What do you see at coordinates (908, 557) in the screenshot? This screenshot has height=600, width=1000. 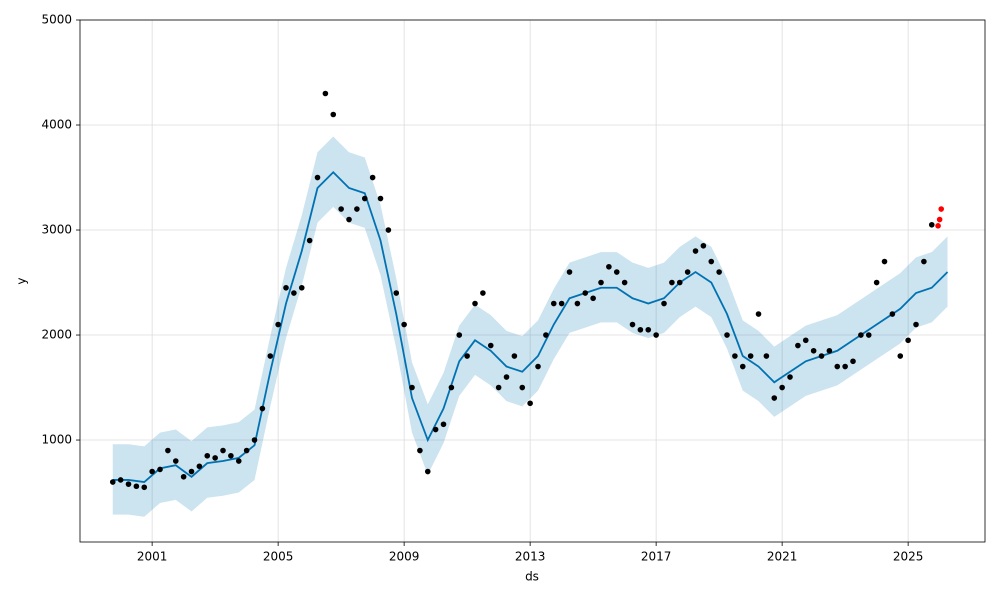 I see `x-tick-label: 2025` at bounding box center [908, 557].